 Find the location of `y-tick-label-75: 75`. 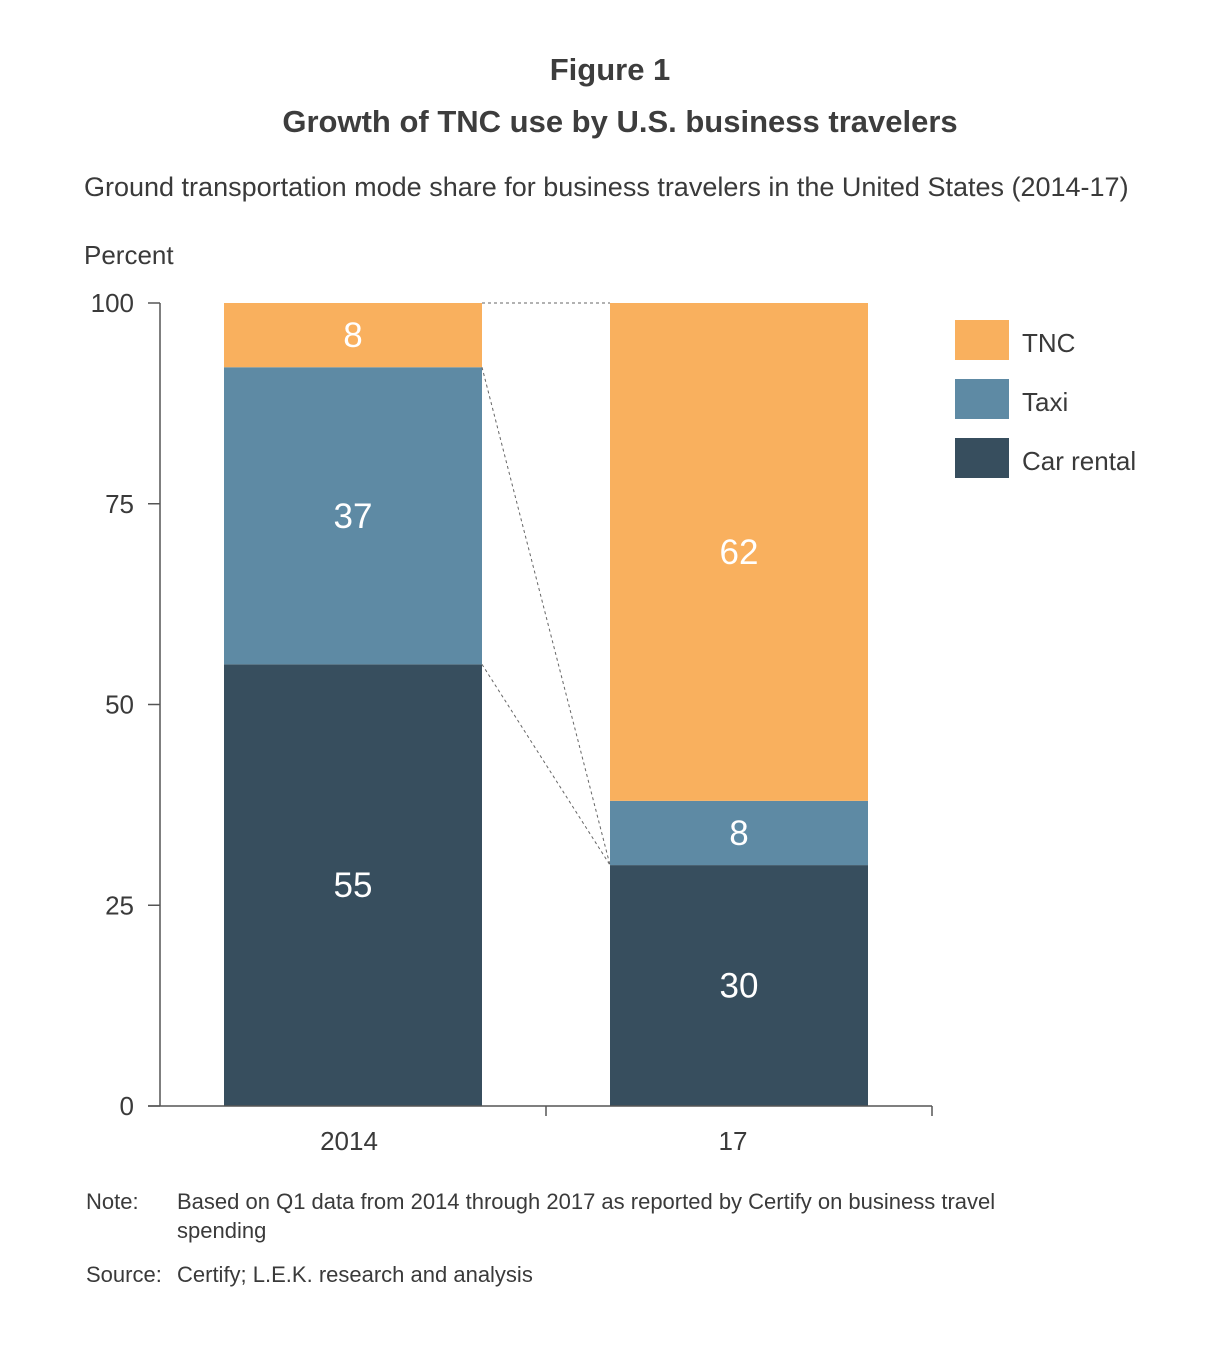

y-tick-label-75: 75 is located at coordinates (119, 504).